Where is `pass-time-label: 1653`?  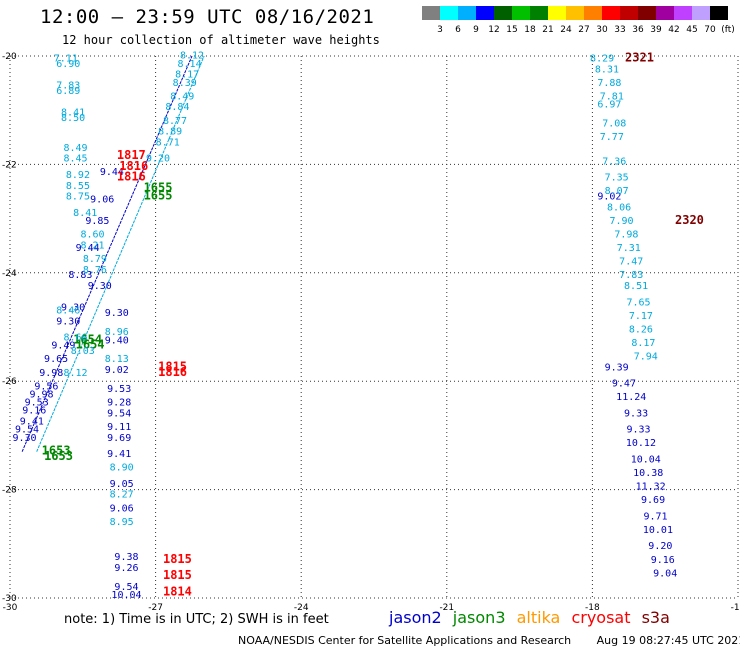 pass-time-label: 1653 is located at coordinates (56, 450).